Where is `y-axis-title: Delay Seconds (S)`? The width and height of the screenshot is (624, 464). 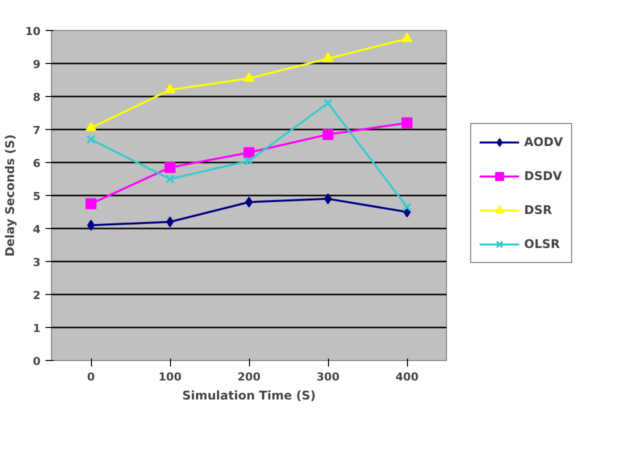 y-axis-title: Delay Seconds (S) is located at coordinates (10, 195).